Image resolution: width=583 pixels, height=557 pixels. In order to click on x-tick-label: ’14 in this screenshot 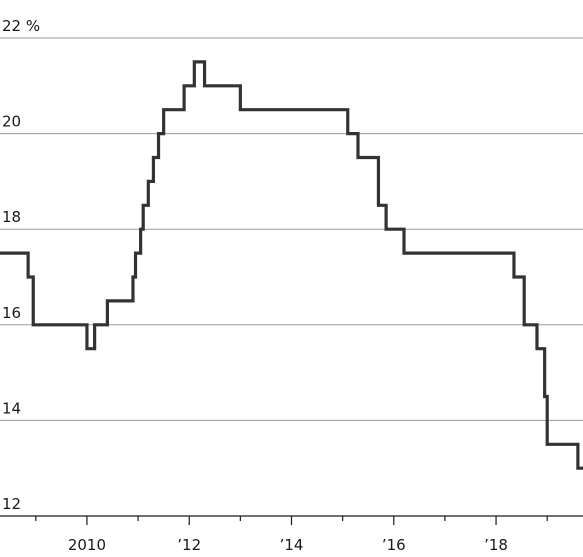, I will do `click(292, 545)`.